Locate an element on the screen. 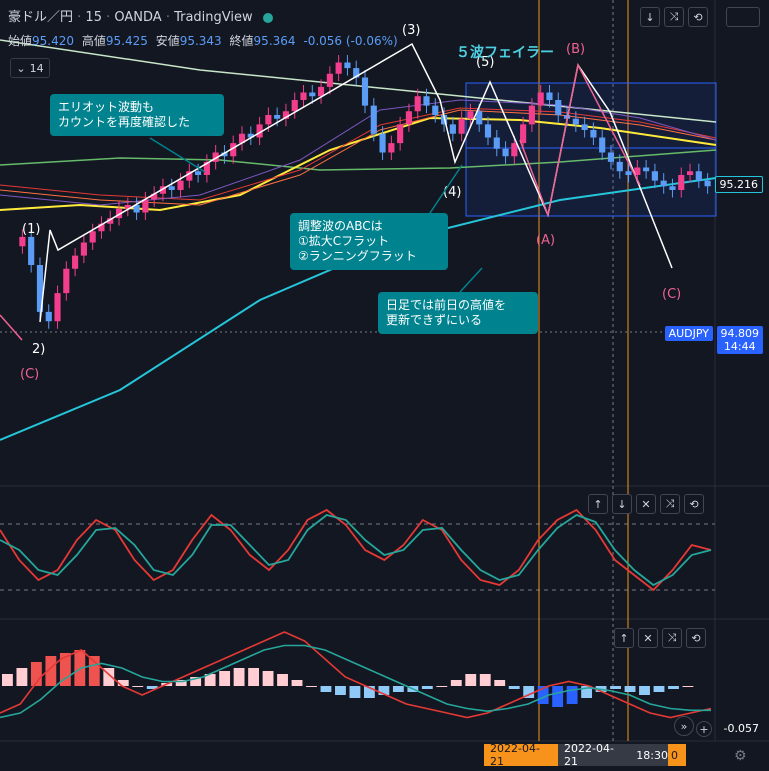 This screenshot has width=769, height=771. ma-short is located at coordinates (358, 164).